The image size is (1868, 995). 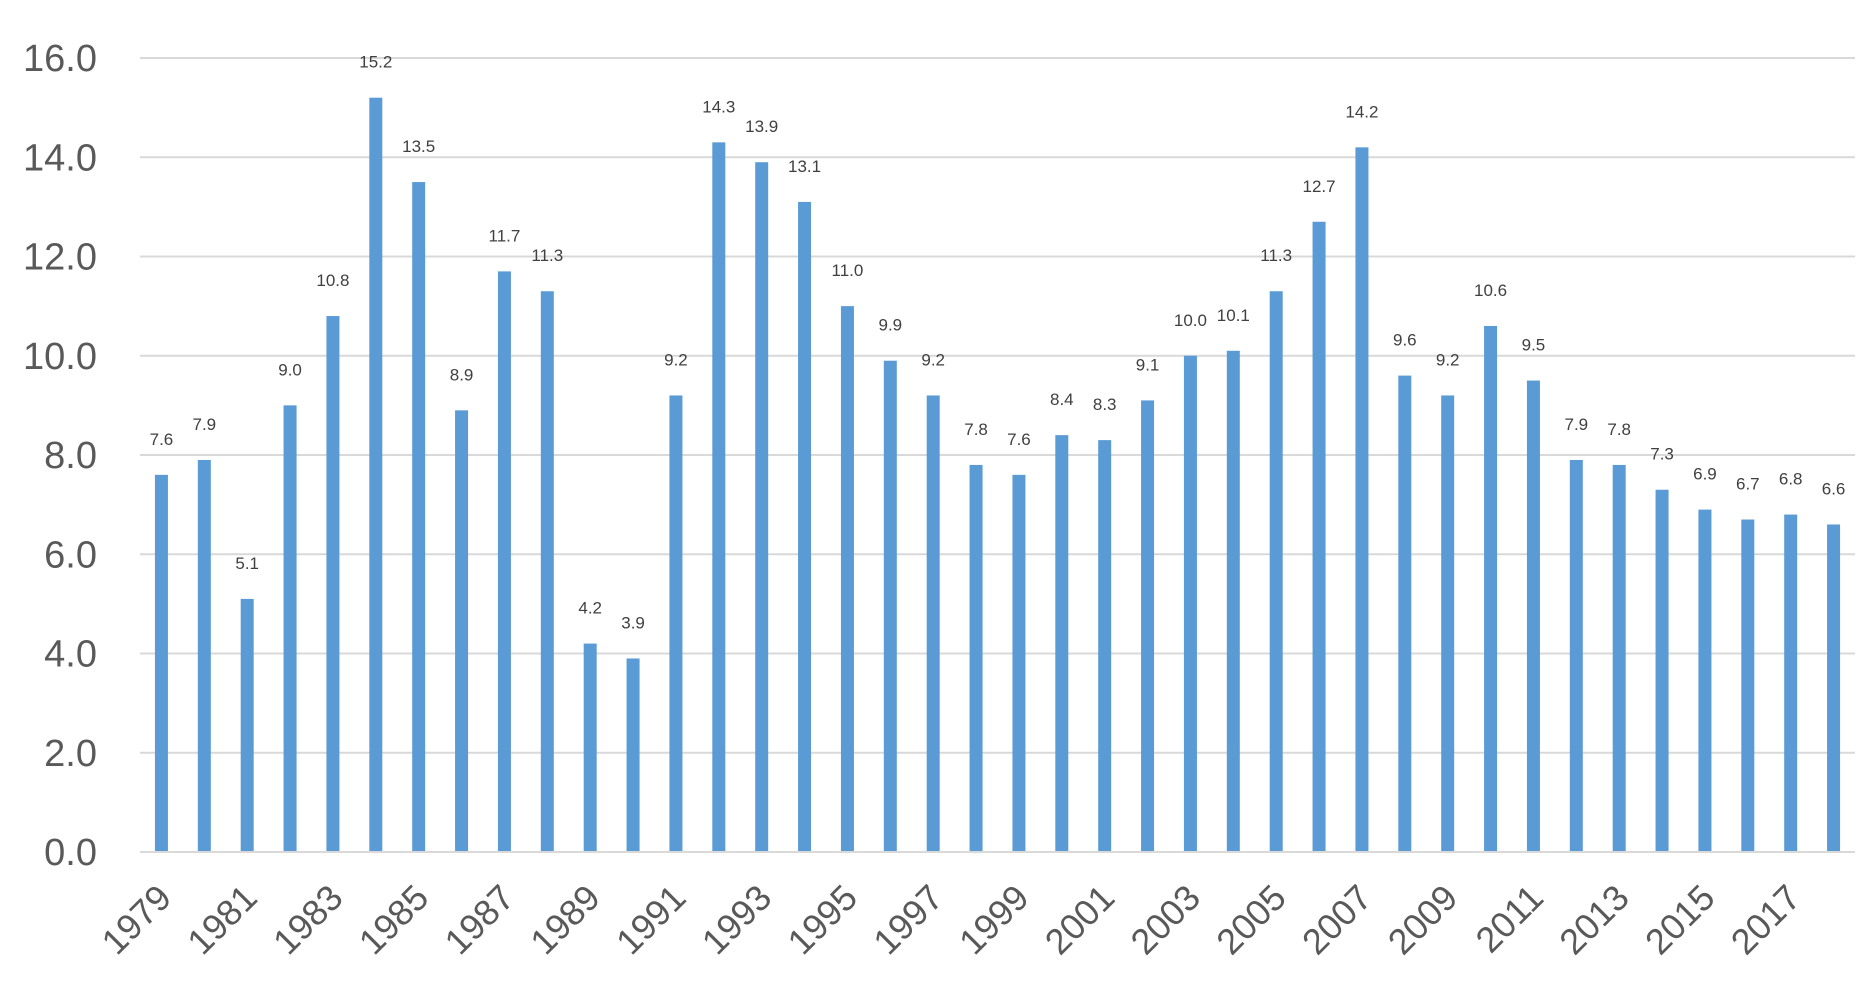 I want to click on bar-1993, so click(x=762, y=507).